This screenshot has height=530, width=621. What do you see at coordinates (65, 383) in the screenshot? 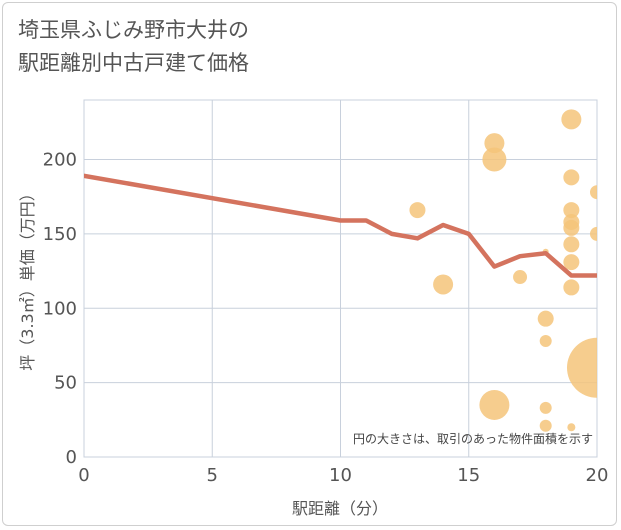
I see `y-tick-label: 50` at bounding box center [65, 383].